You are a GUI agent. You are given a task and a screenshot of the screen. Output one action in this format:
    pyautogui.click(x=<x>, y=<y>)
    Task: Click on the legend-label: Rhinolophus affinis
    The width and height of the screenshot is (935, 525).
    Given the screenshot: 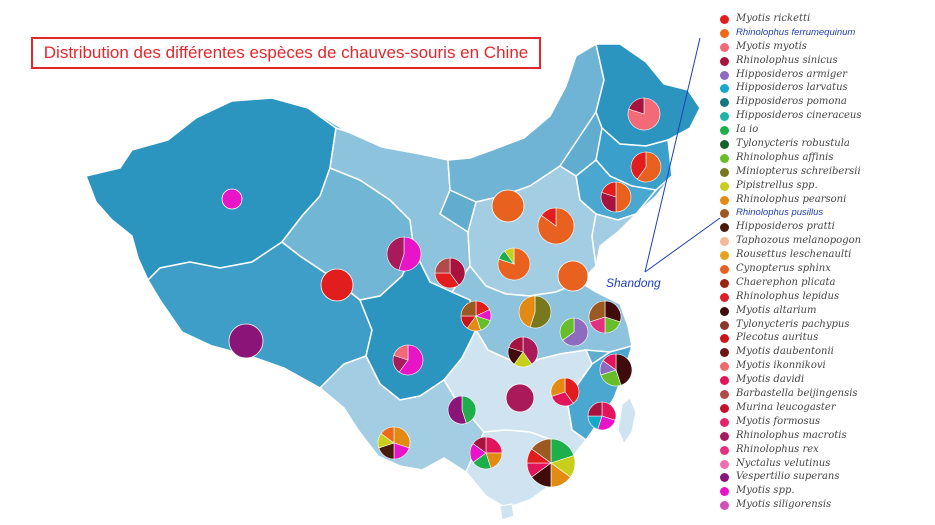 What is the action you would take?
    pyautogui.click(x=785, y=157)
    